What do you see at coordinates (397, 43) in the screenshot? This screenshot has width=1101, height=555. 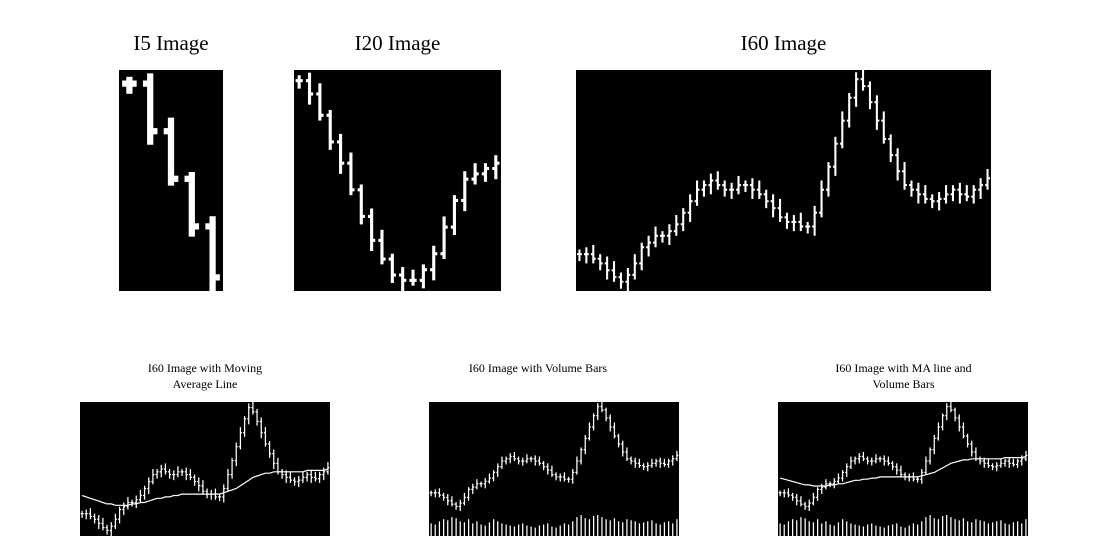 I see `panel-title-i20: I20 Image` at bounding box center [397, 43].